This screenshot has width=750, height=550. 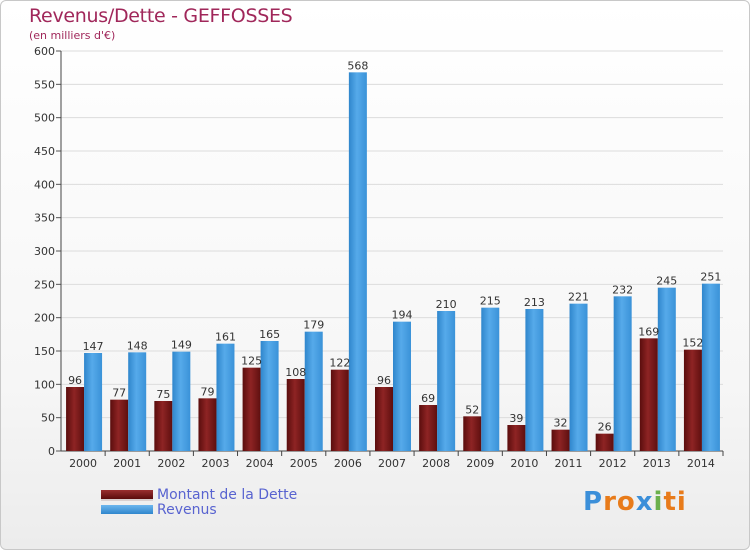 What do you see at coordinates (225, 337) in the screenshot?
I see `data-label-revenus-2003: 161` at bounding box center [225, 337].